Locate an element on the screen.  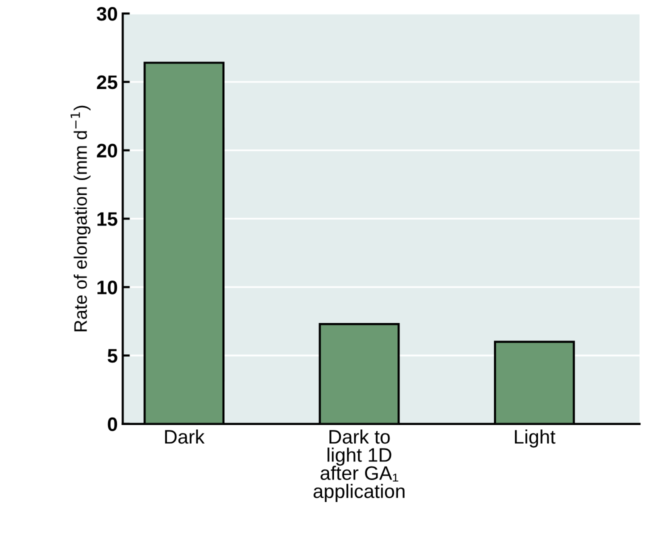
y-tick-label: 10 is located at coordinates (107, 287).